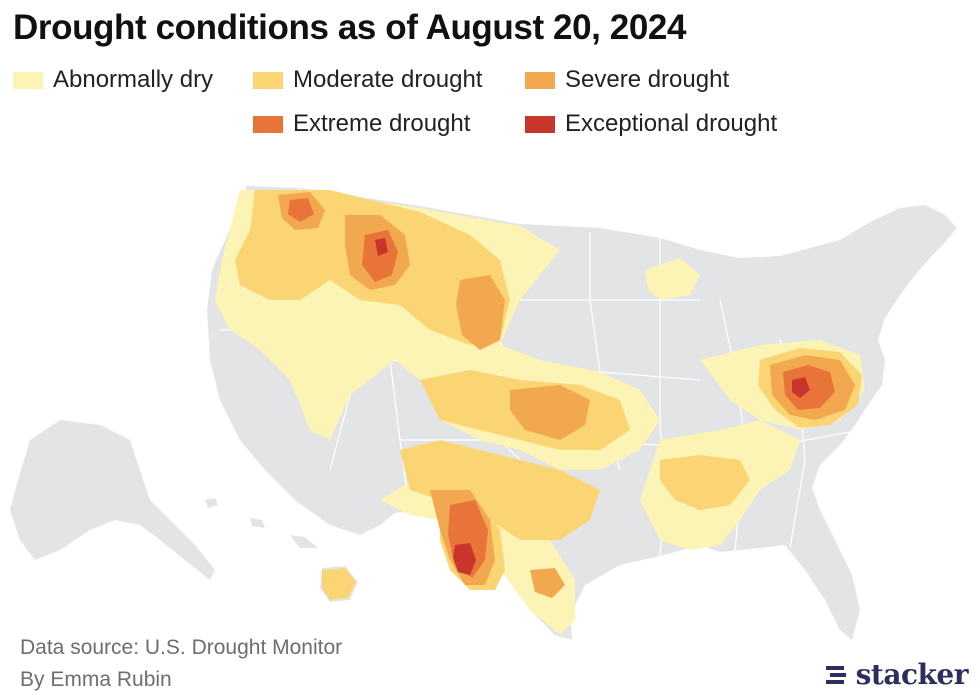 This screenshot has width=980, height=699. What do you see at coordinates (912, 674) in the screenshot?
I see `stacker-logo-text: stacker` at bounding box center [912, 674].